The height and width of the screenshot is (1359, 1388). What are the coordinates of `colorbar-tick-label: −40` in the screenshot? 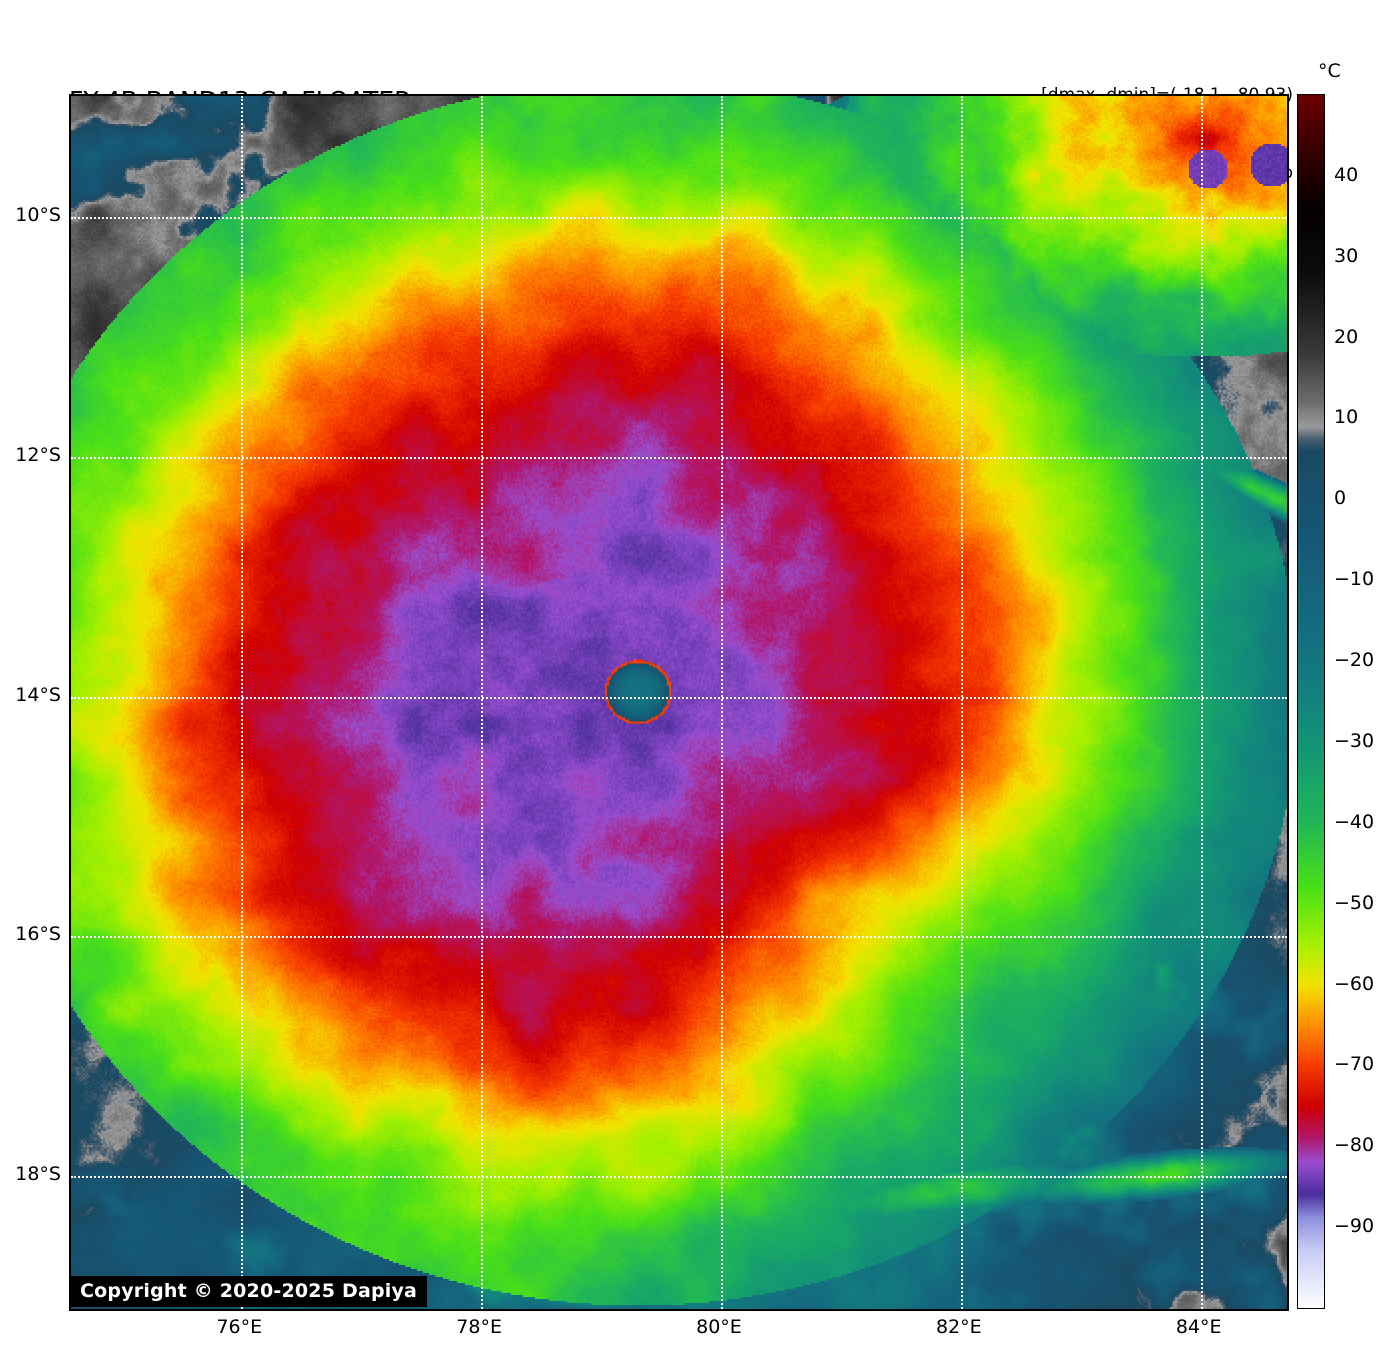 It's located at (1354, 821).